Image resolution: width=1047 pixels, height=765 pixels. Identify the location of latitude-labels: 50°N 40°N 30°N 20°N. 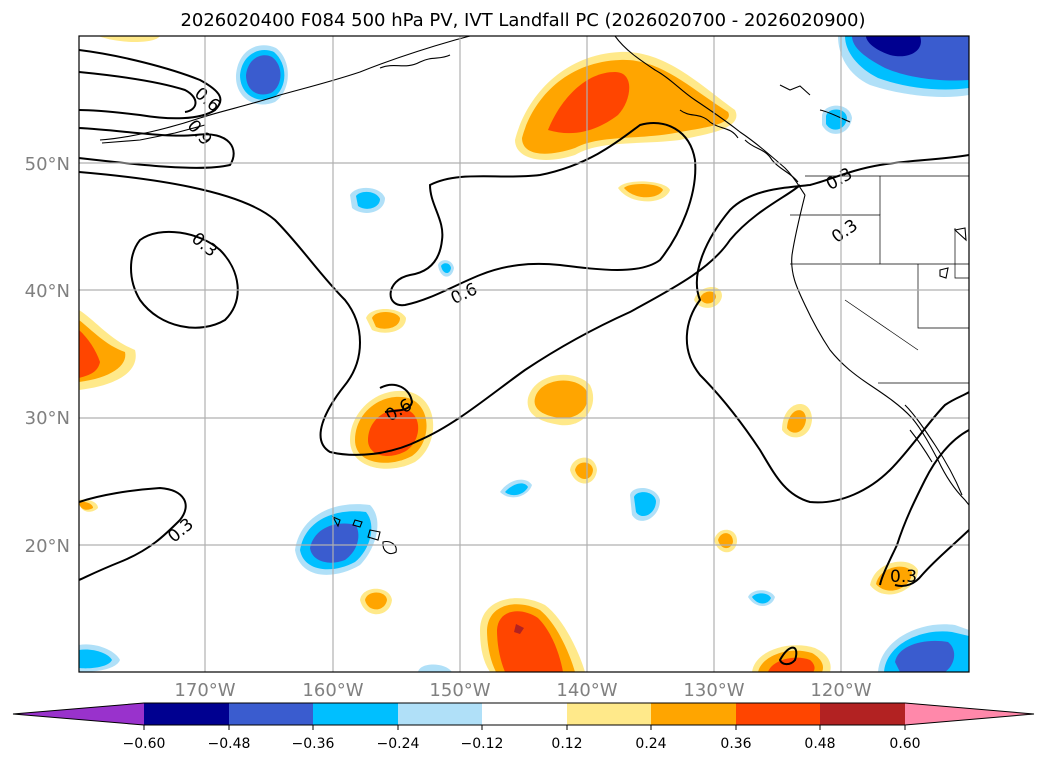
(47, 355).